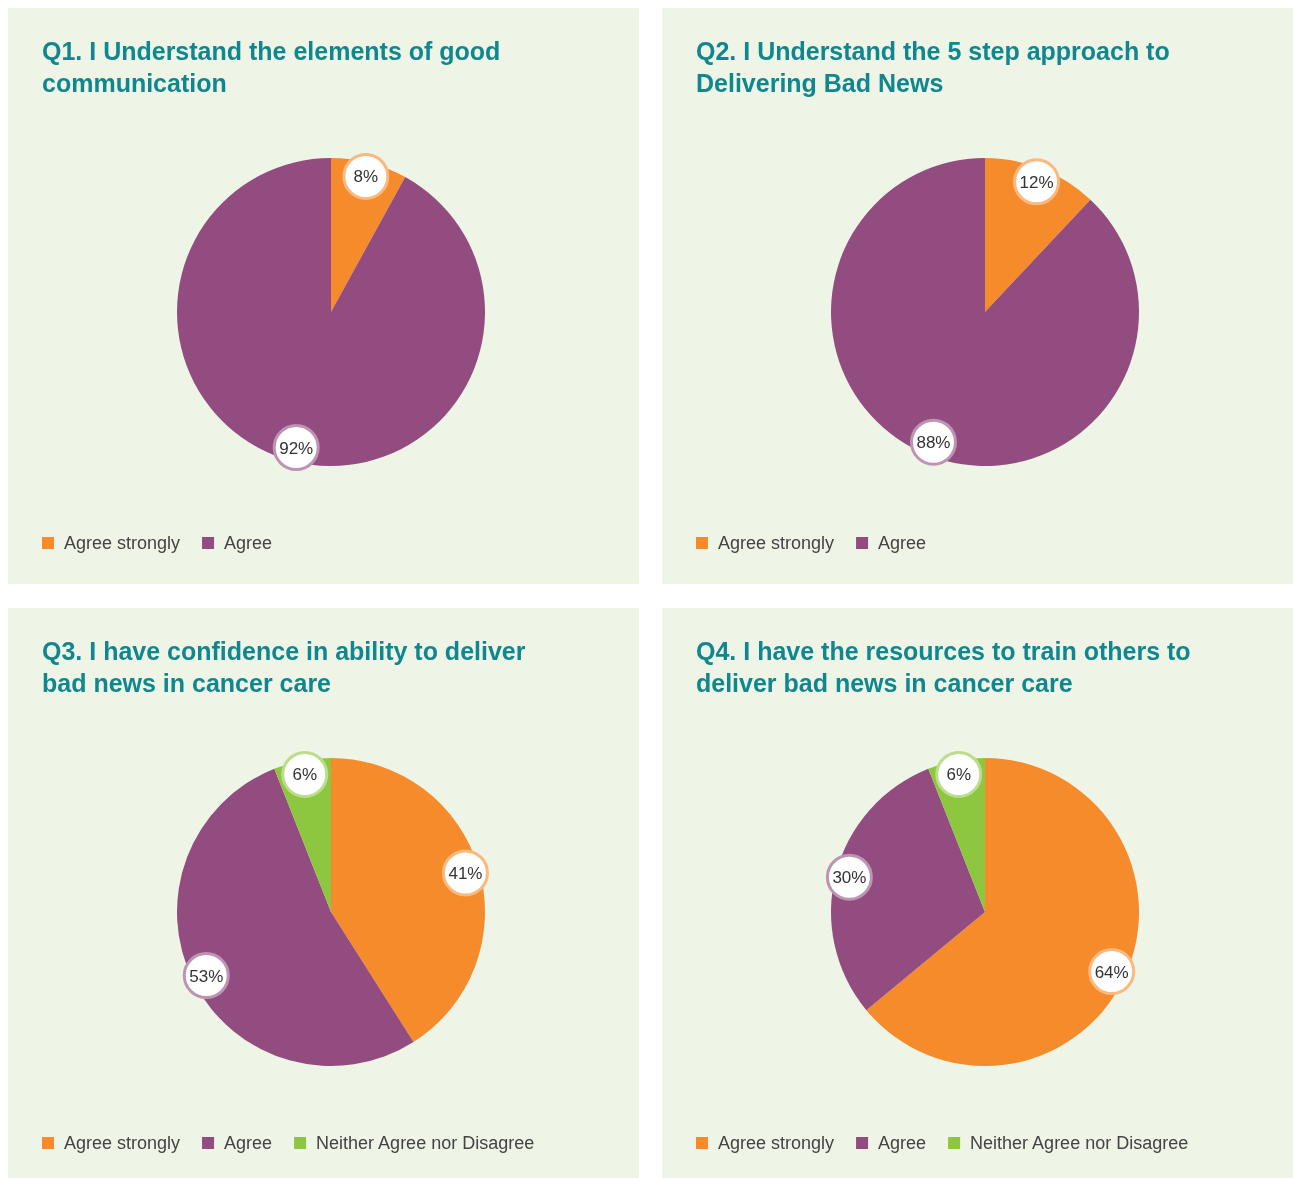 This screenshot has height=1178, width=1293. Describe the element at coordinates (284, 667) in the screenshot. I see `chart-title: Q3. I have confidence in ability to deliver bad news in cancer care` at that location.